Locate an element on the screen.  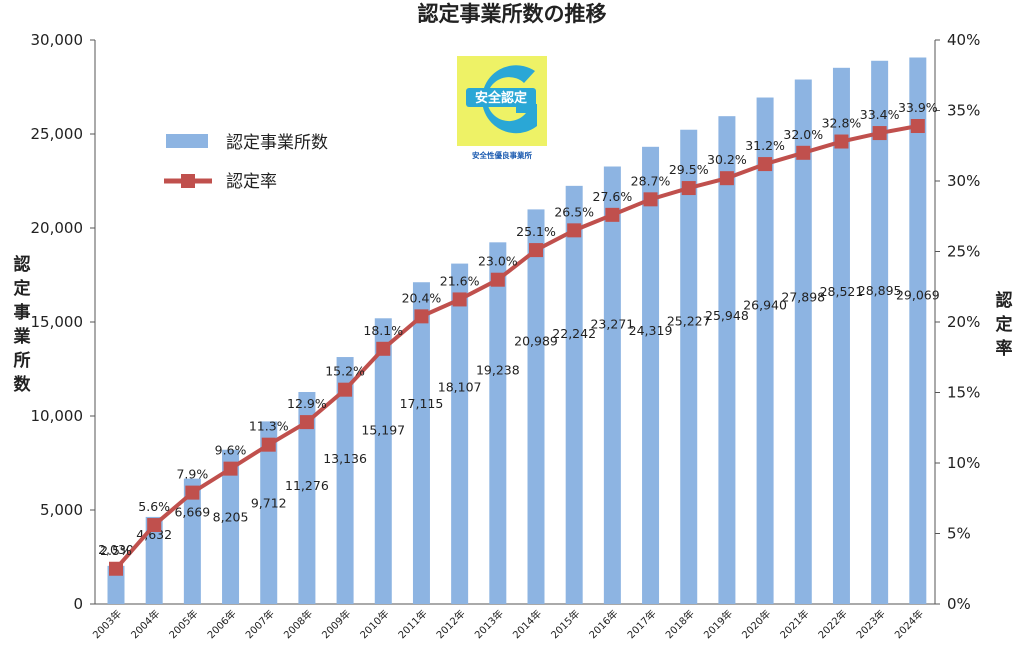
bar-value-label: 13,136 is located at coordinates (345, 458).